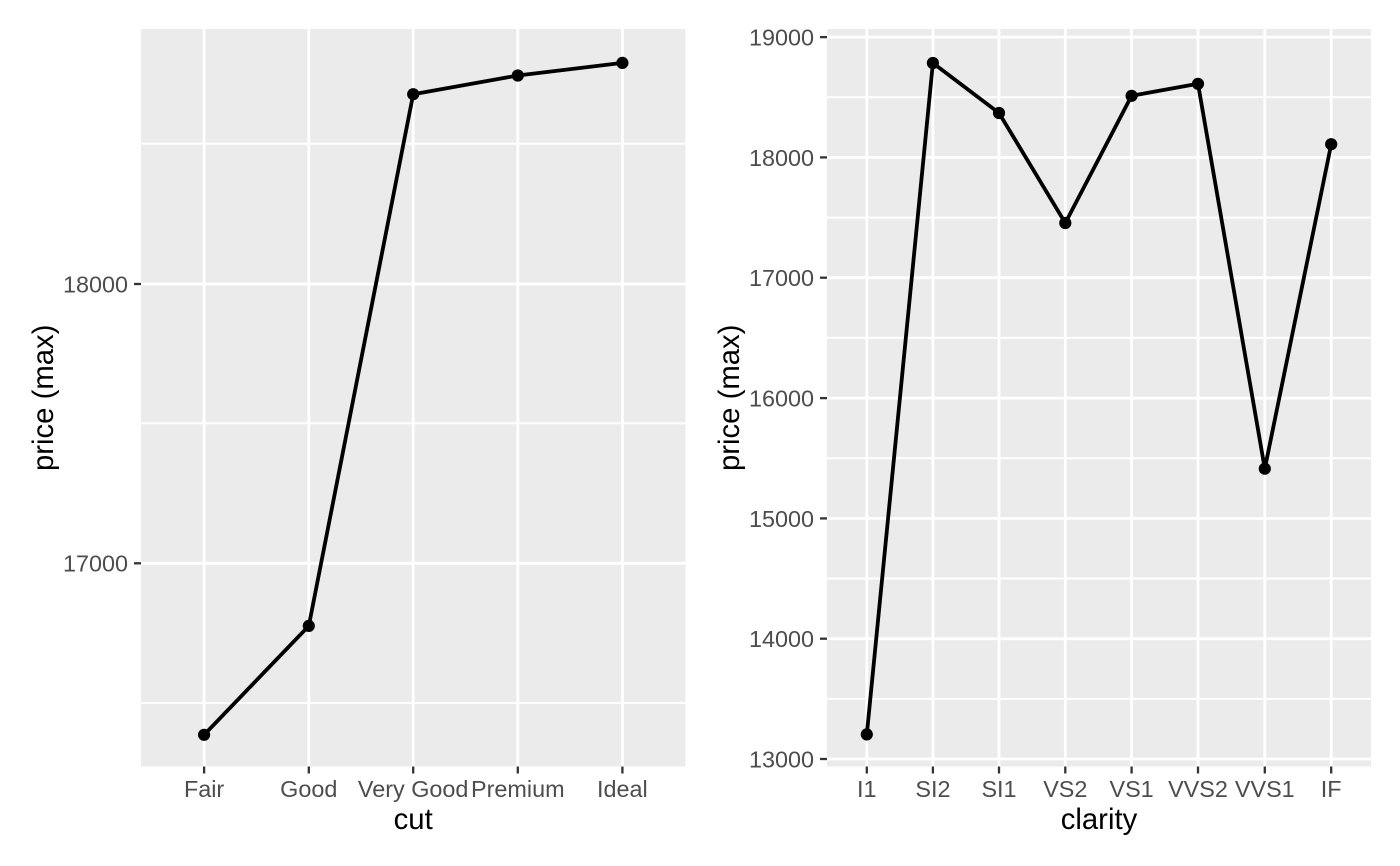 The height and width of the screenshot is (866, 1400). Describe the element at coordinates (518, 789) in the screenshot. I see `svg-text: Premium` at that location.